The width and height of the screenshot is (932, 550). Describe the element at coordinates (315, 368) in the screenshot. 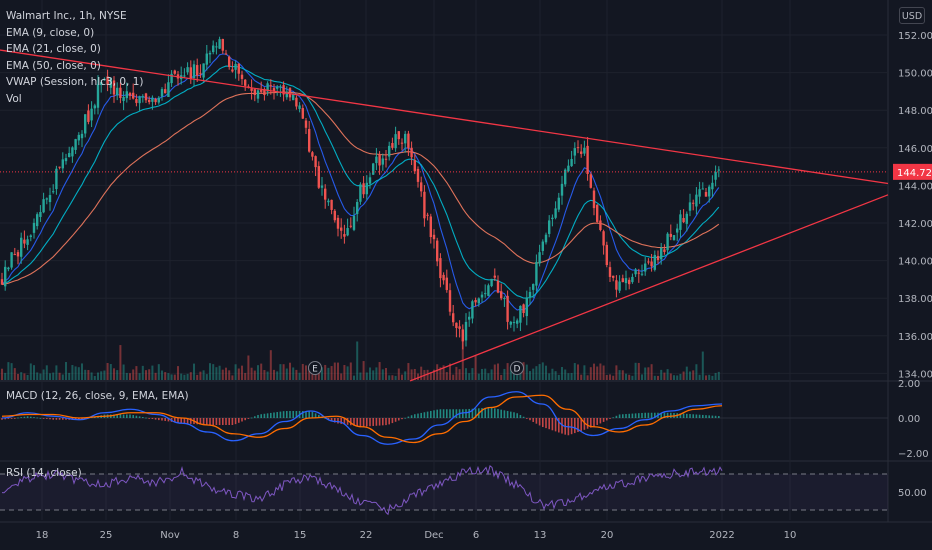

I see `earnings-marker: E` at that location.